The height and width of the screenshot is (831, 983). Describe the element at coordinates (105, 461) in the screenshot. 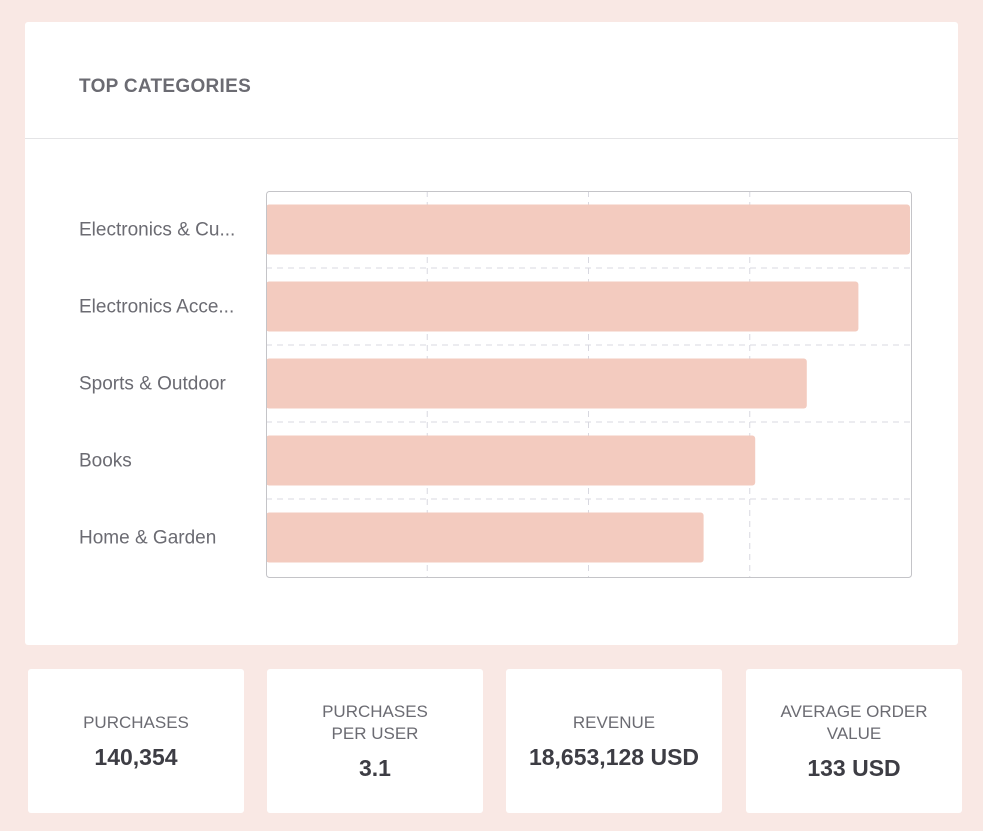

I see `category-label: Books` at that location.